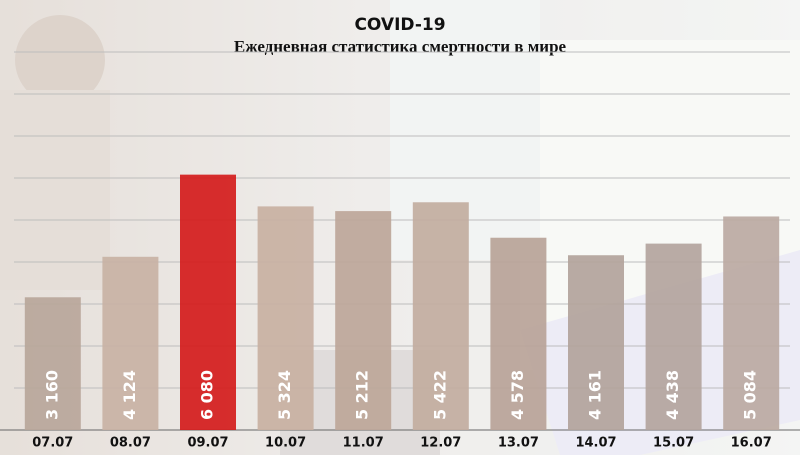 The height and width of the screenshot is (455, 800). Describe the element at coordinates (672, 395) in the screenshot. I see `value-label: 4 438` at that location.